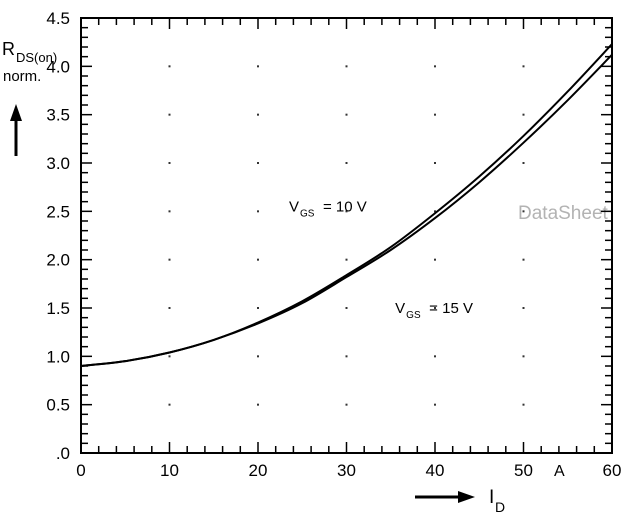 Image resolution: width=633 pixels, height=514 pixels. I want to click on y-tick-labels: .0 0.5 1.0 1.5 2.0 2.5 3.0 3.5 4.0 4.5, so click(58, 236).